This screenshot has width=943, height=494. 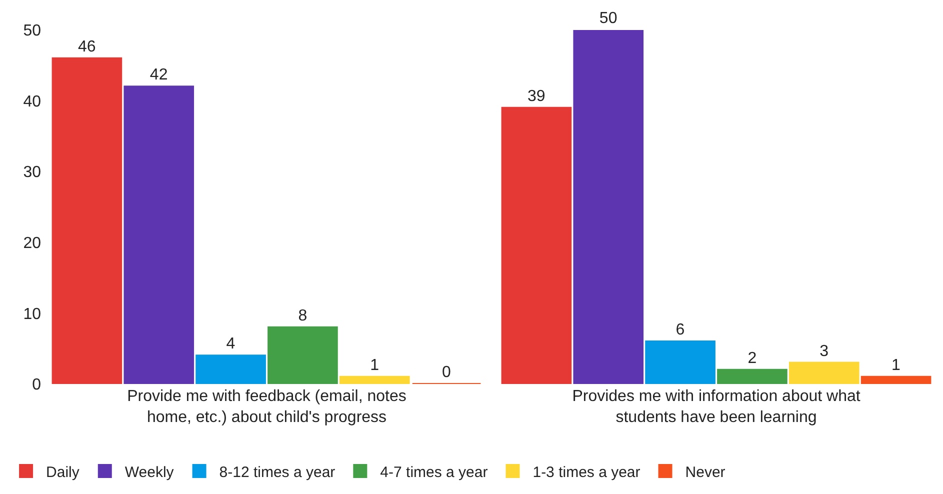 What do you see at coordinates (266, 407) in the screenshot?
I see `x-tick-label: Provide me with feedback (email, notes home, etc.) about child's progress` at bounding box center [266, 407].